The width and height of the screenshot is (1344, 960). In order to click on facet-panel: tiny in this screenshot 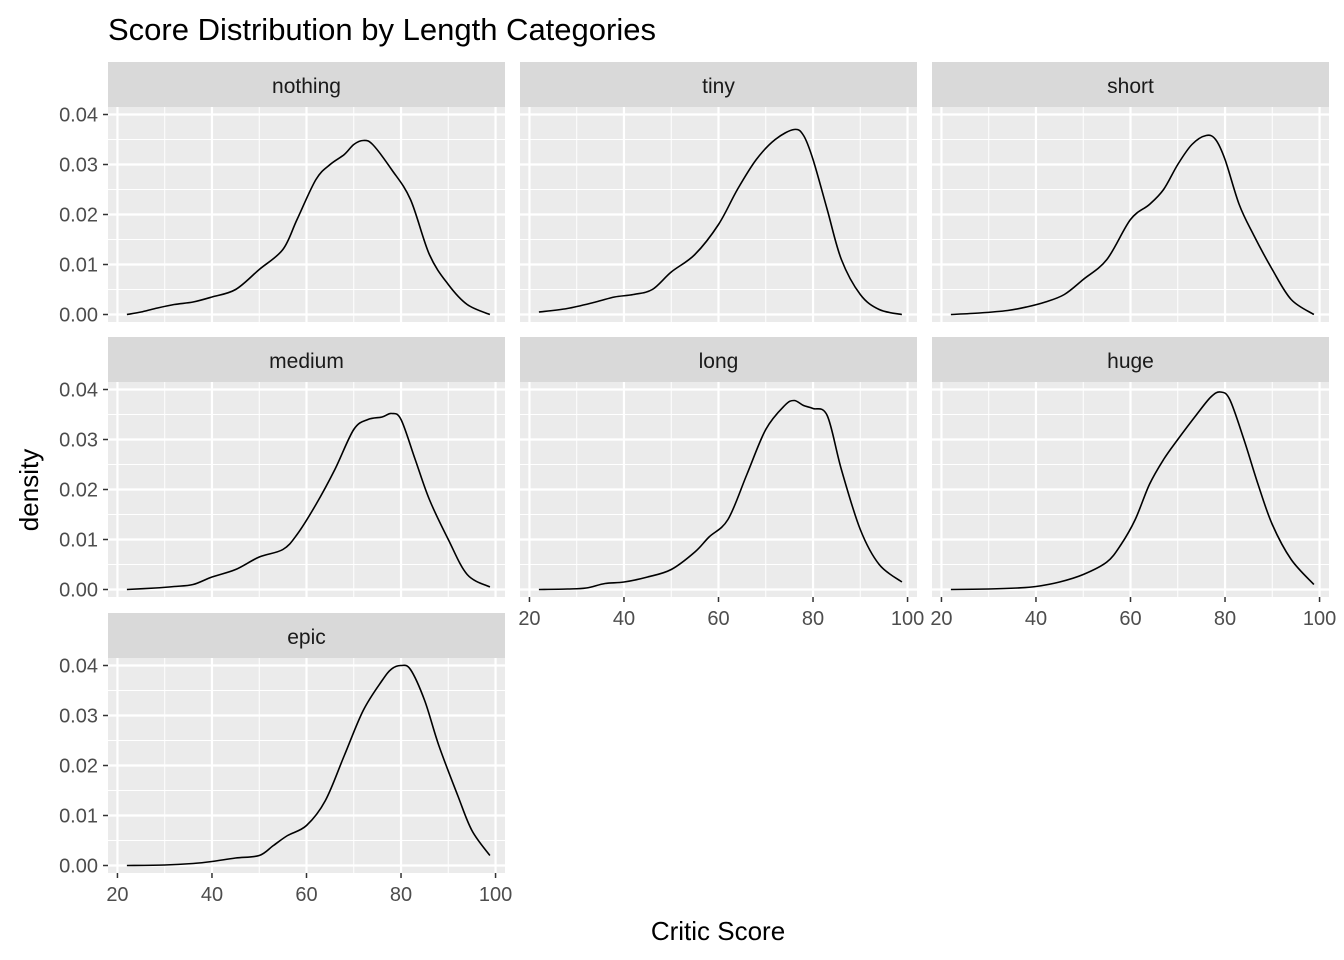, I will do `click(718, 192)`.